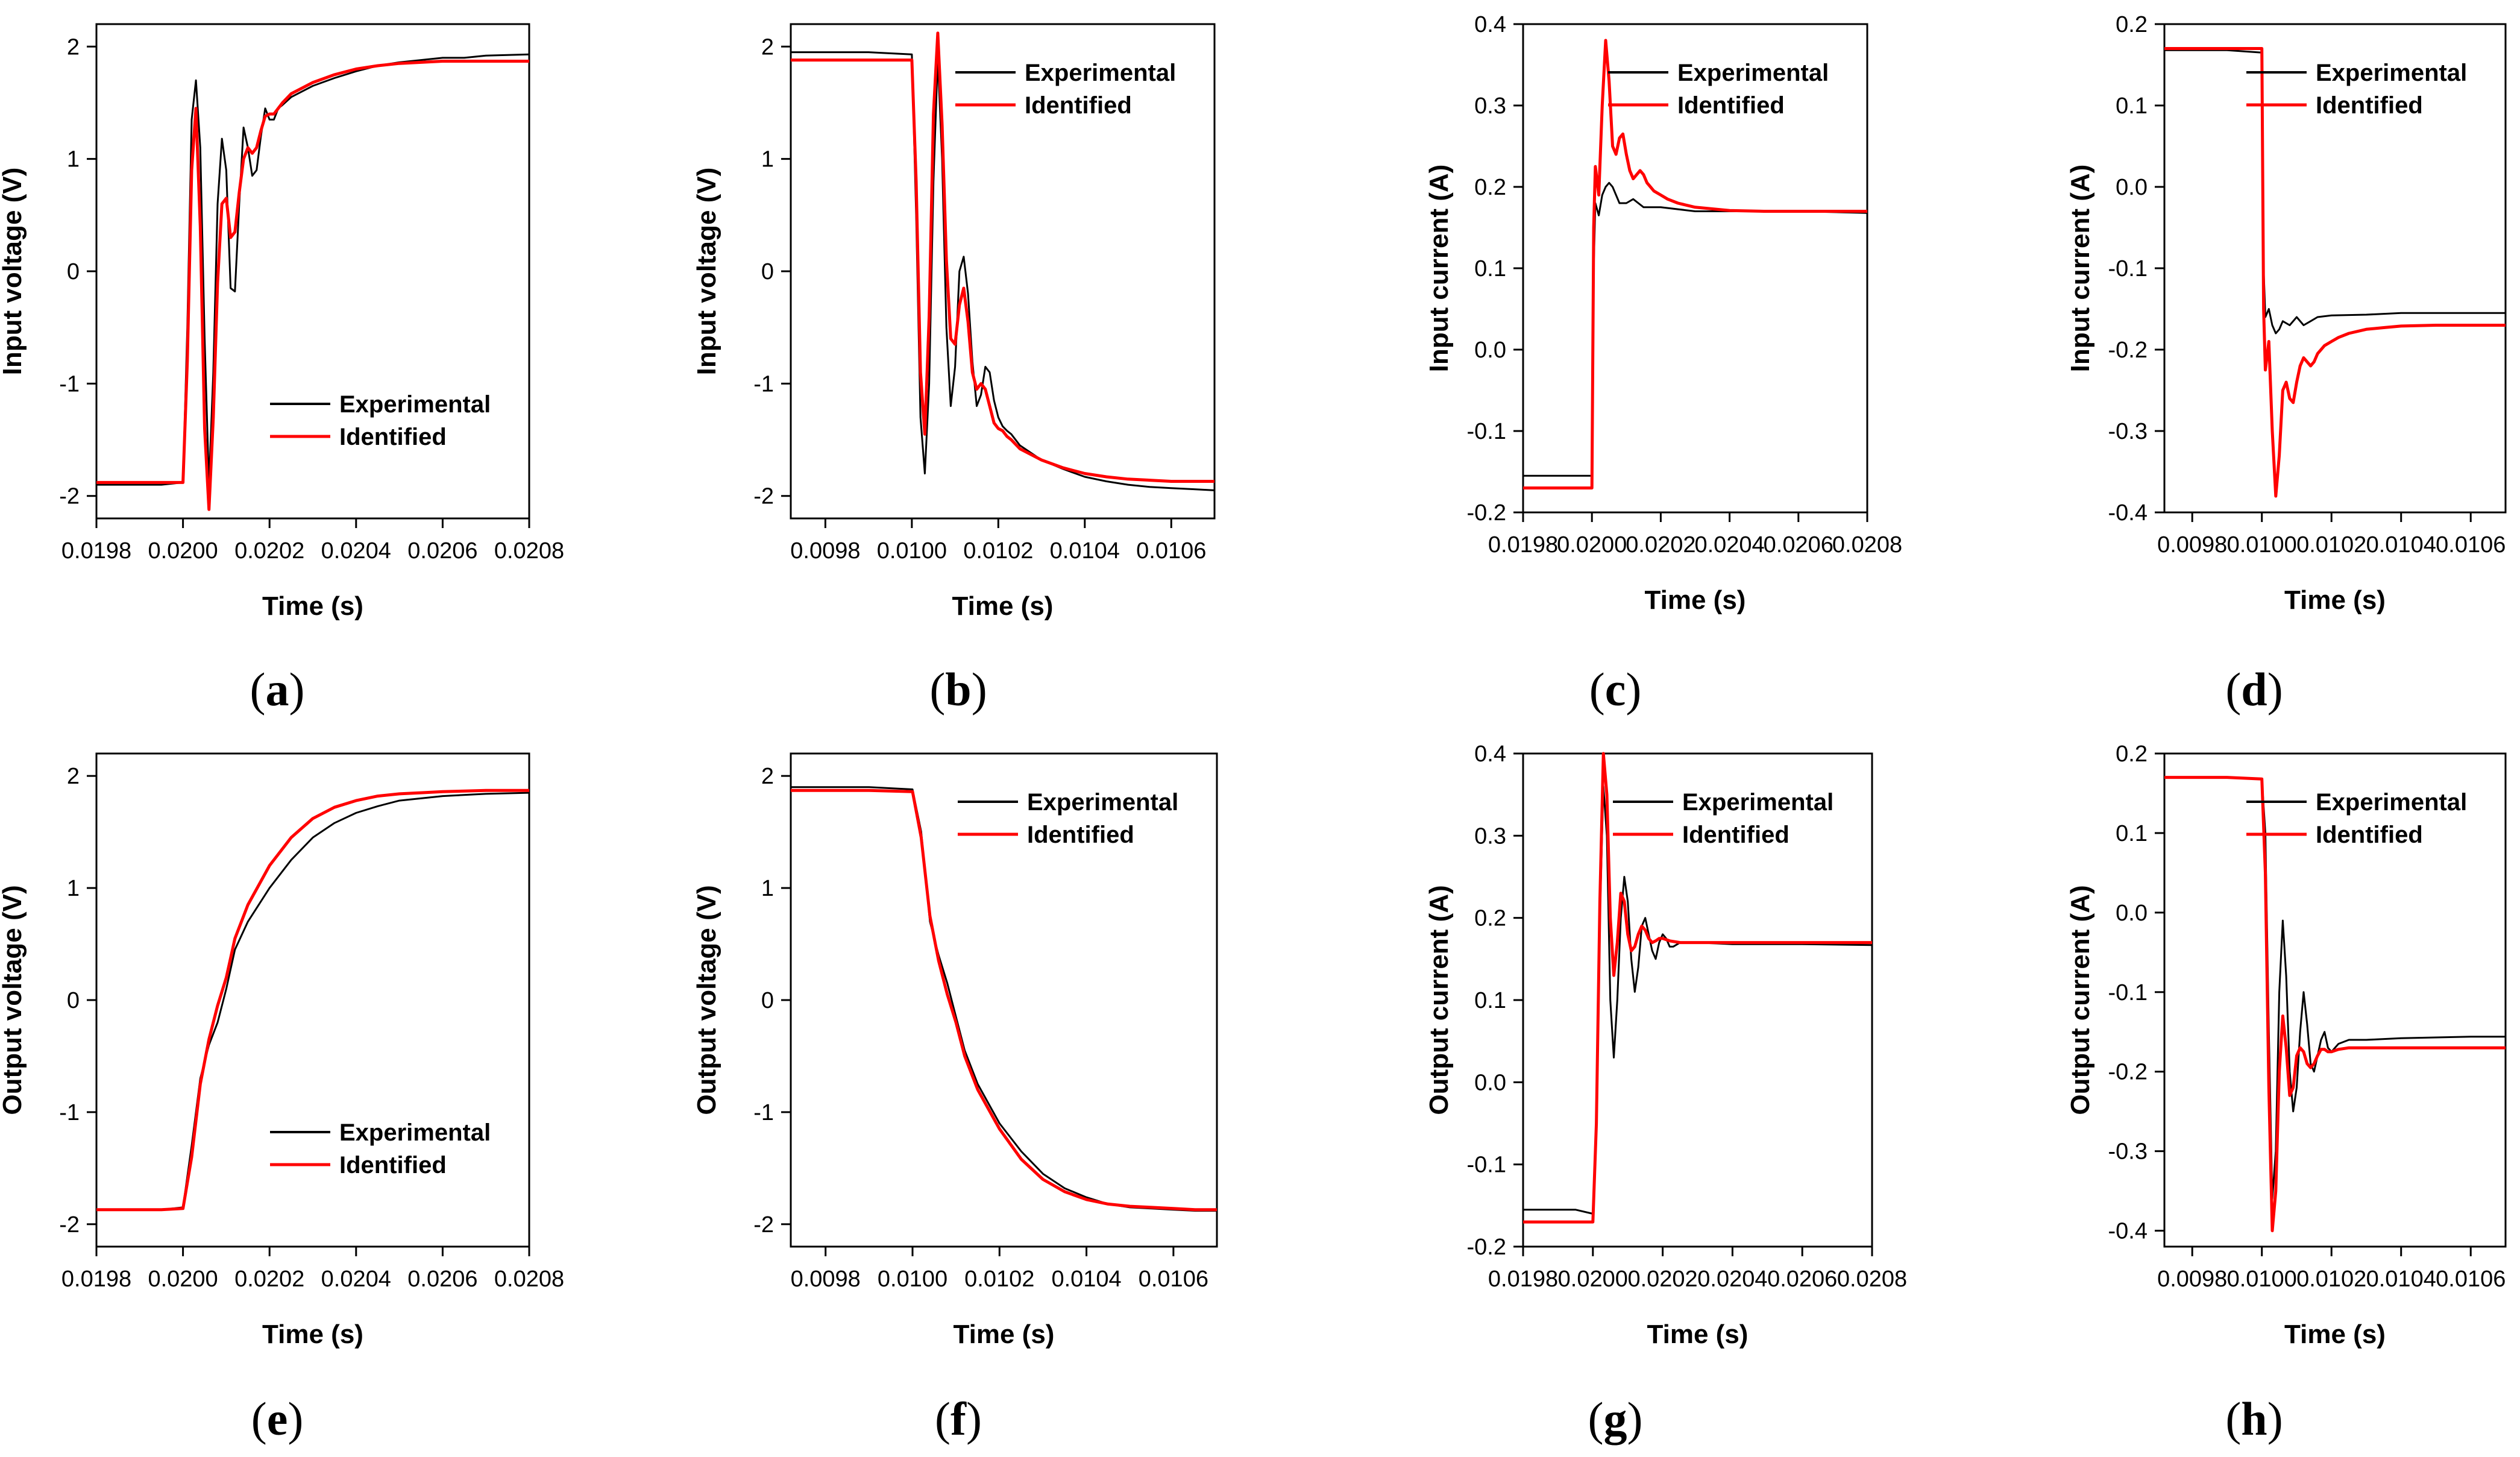  What do you see at coordinates (763, 384) in the screenshot?
I see `y-tick-label: -1` at bounding box center [763, 384].